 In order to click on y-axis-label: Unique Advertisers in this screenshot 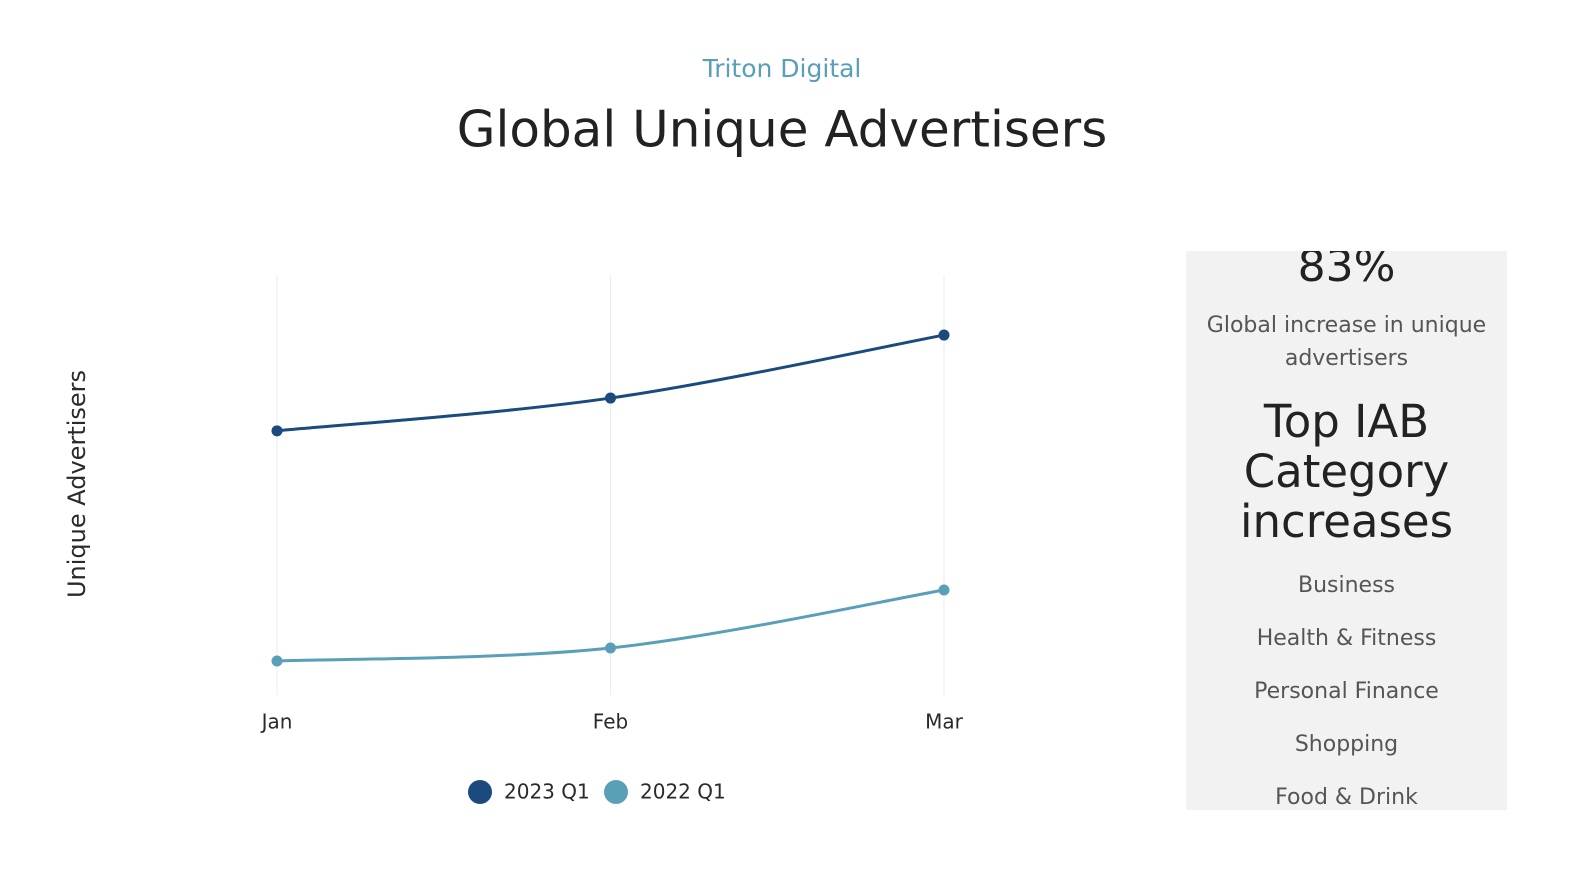, I will do `click(77, 484)`.